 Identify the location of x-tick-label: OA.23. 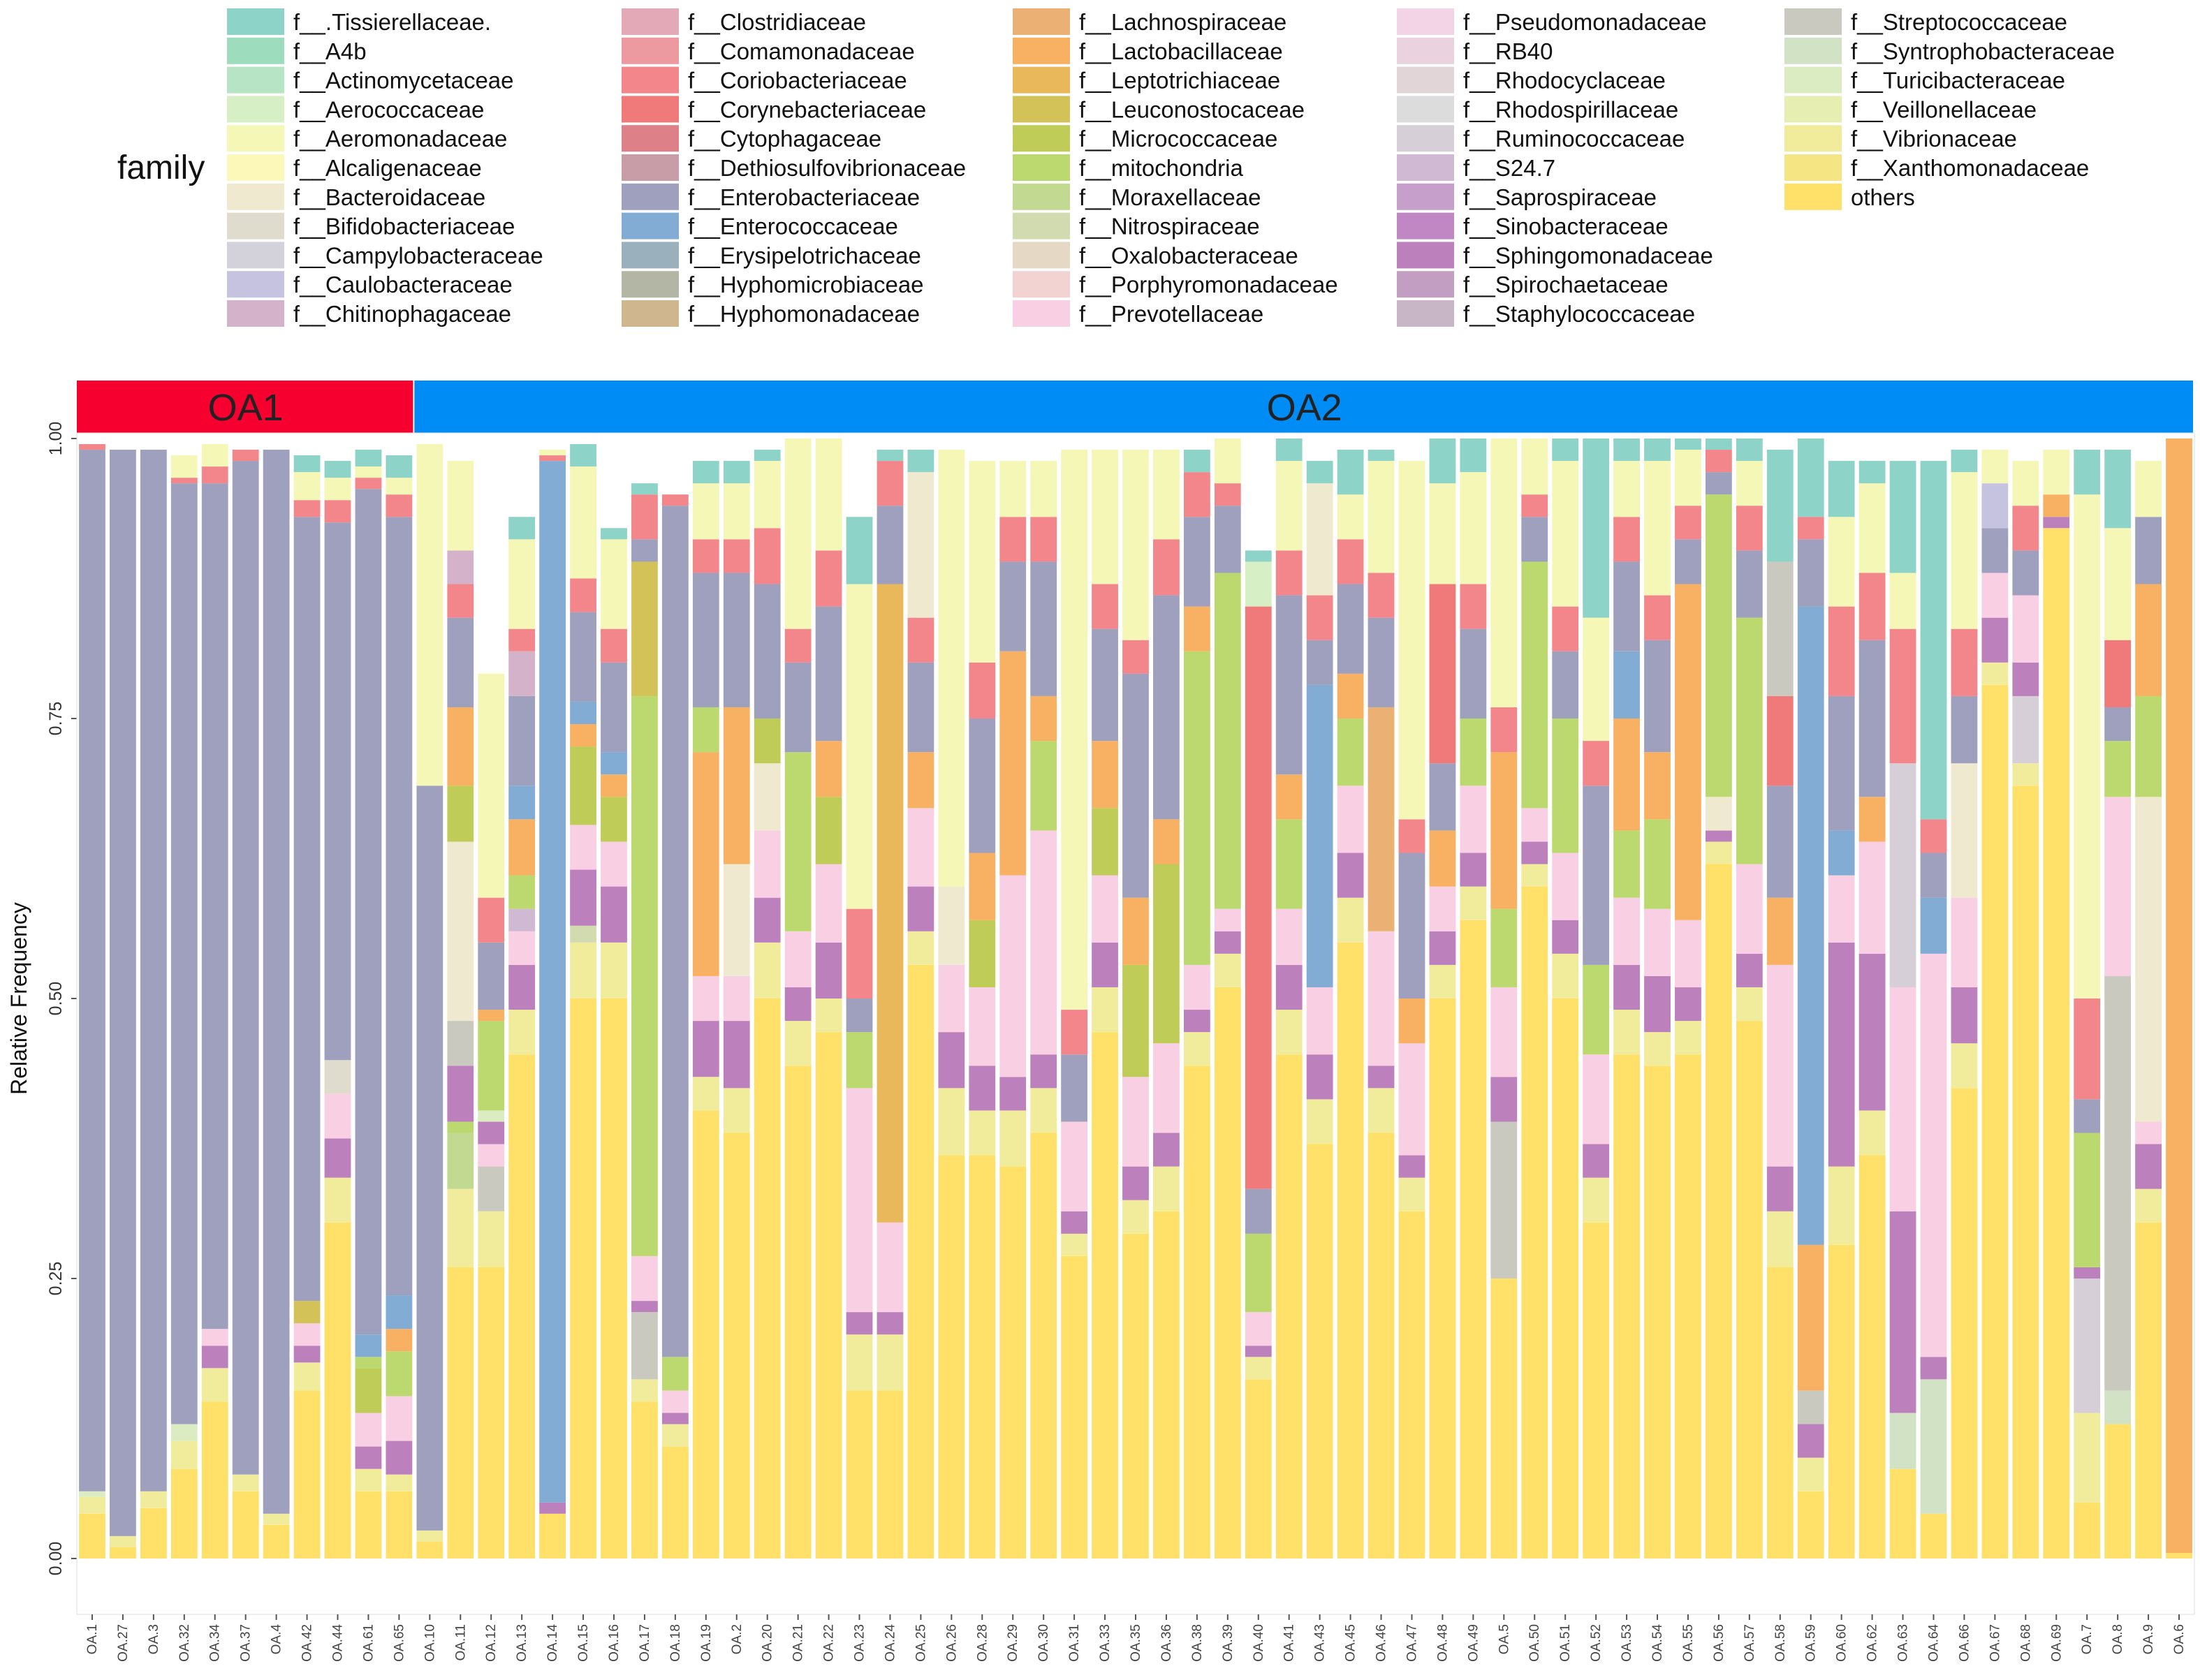
(860, 1643).